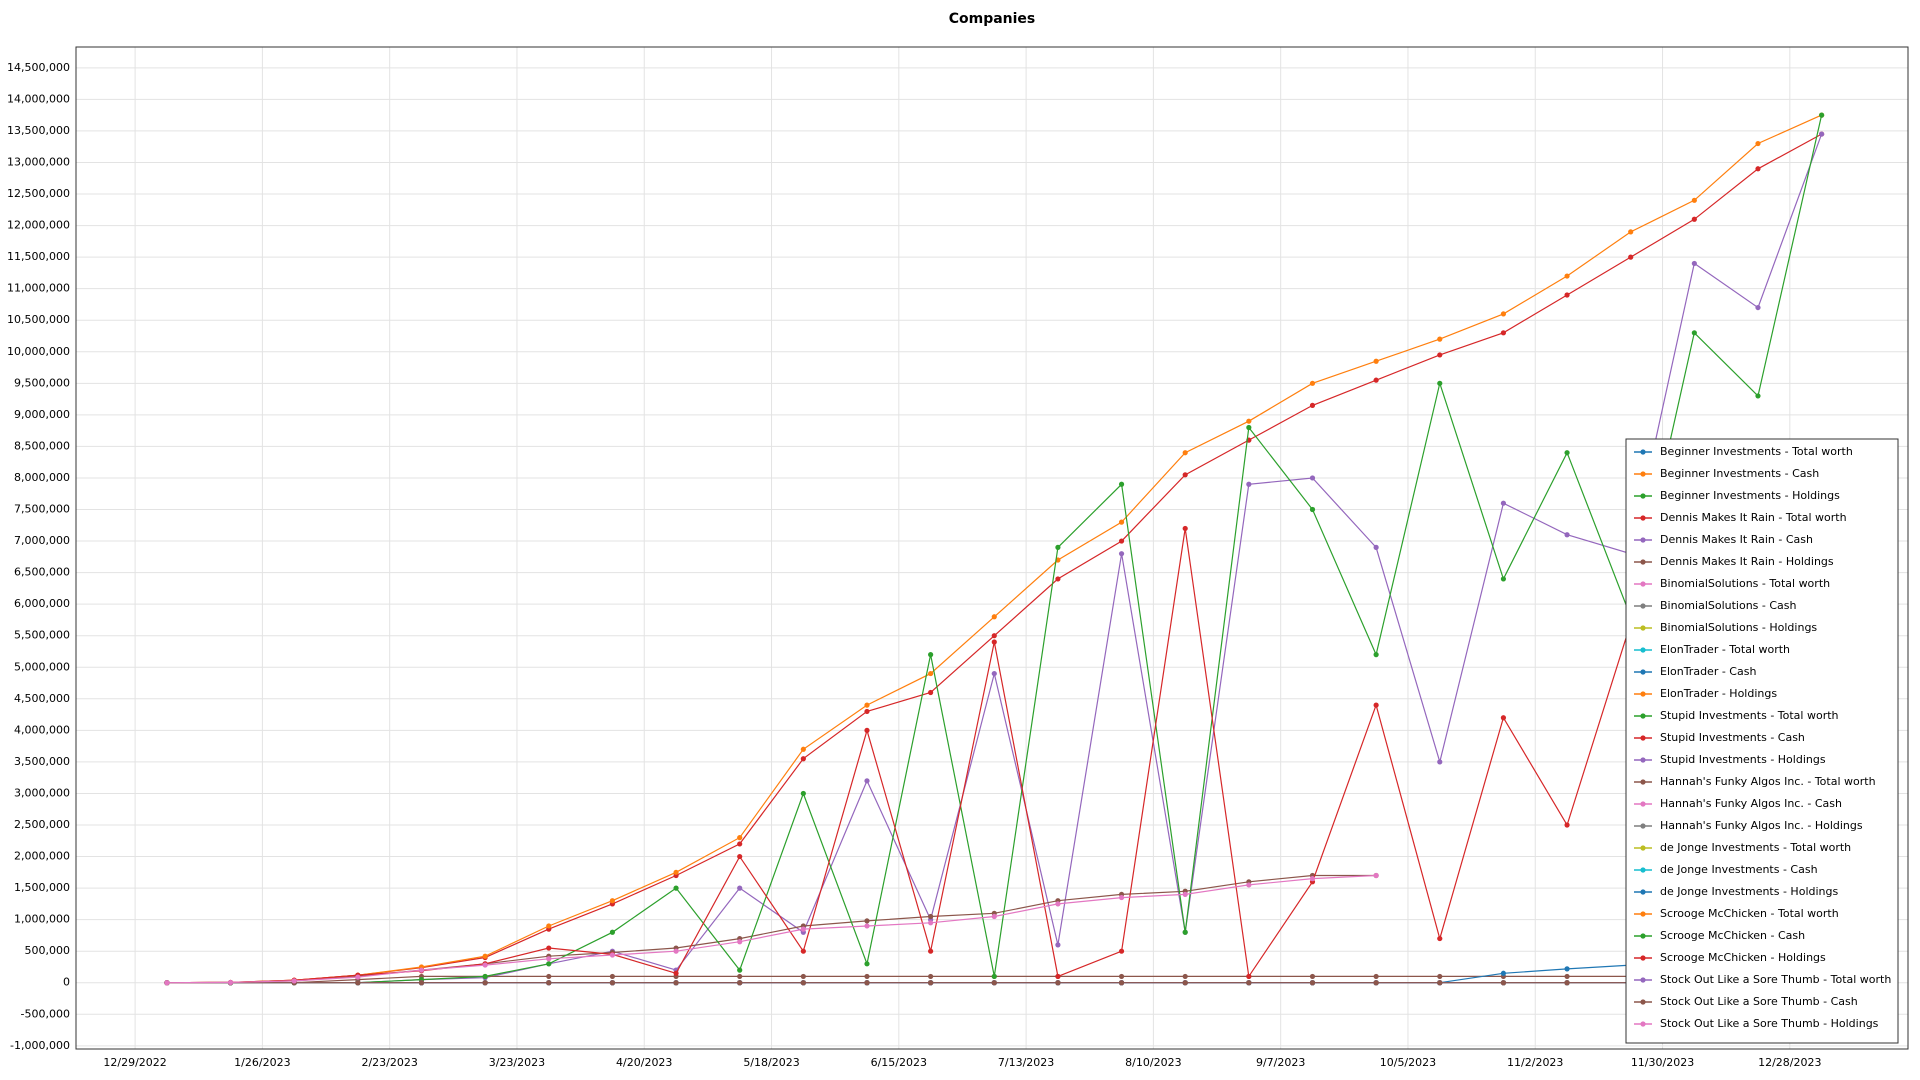 This screenshot has width=1920, height=1080. I want to click on x-tick-label: 12/28/2023, so click(1789, 1062).